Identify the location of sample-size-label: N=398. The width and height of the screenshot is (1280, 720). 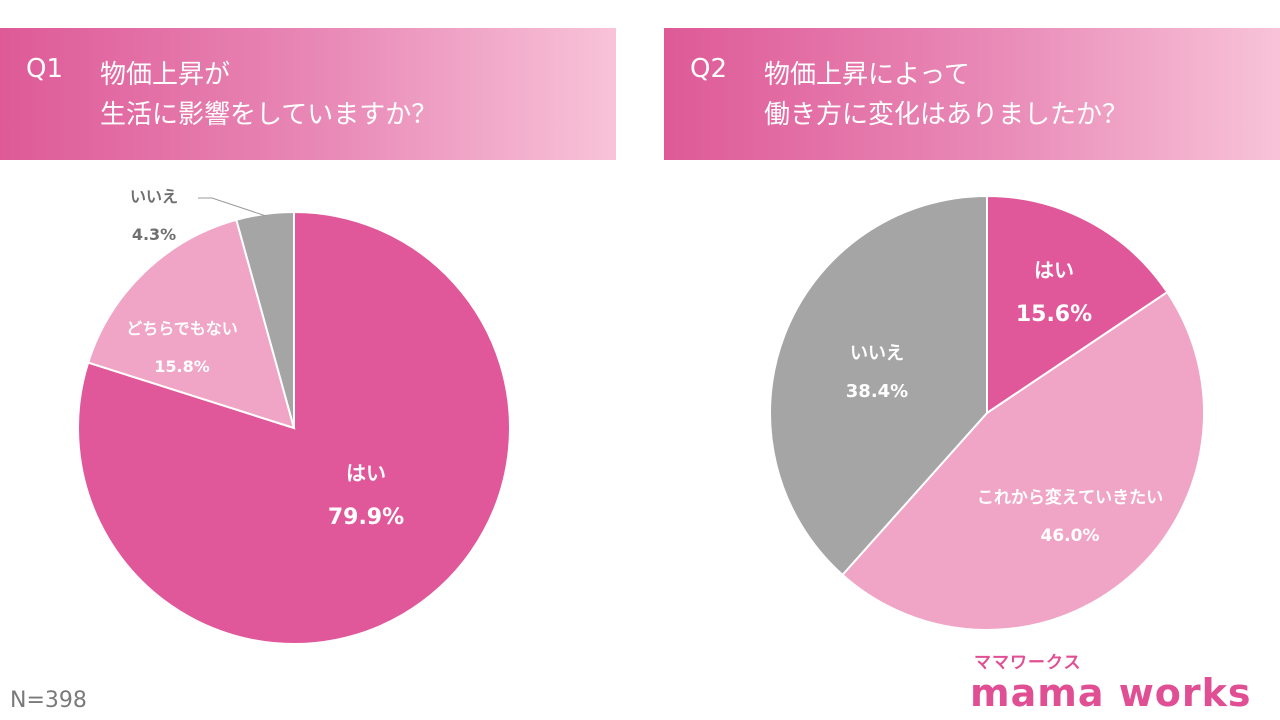
(48, 700).